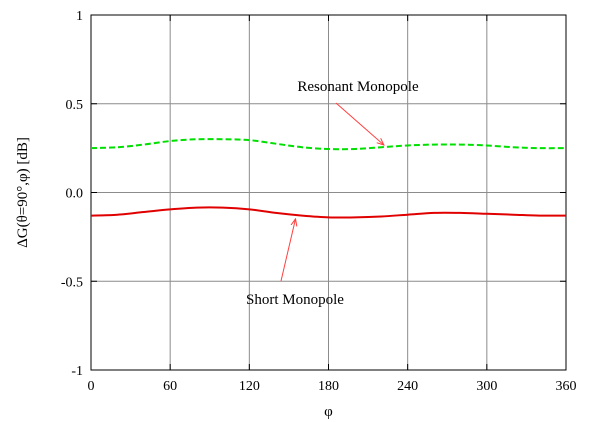 This screenshot has height=422, width=592. I want to click on annotation-arrow-resonant-monopole, so click(359, 123).